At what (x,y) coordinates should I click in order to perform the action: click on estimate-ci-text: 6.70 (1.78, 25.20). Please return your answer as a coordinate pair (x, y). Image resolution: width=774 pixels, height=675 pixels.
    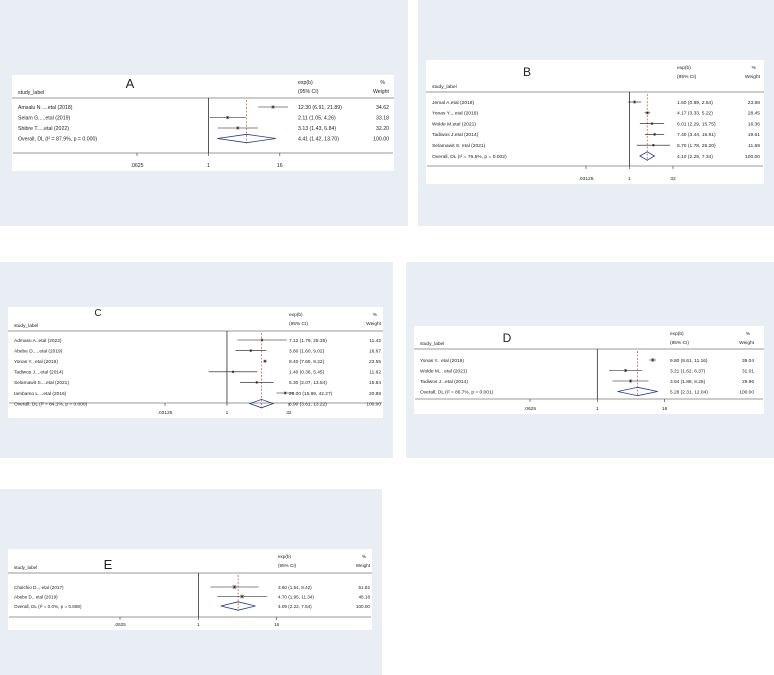
    Looking at the image, I should click on (696, 146).